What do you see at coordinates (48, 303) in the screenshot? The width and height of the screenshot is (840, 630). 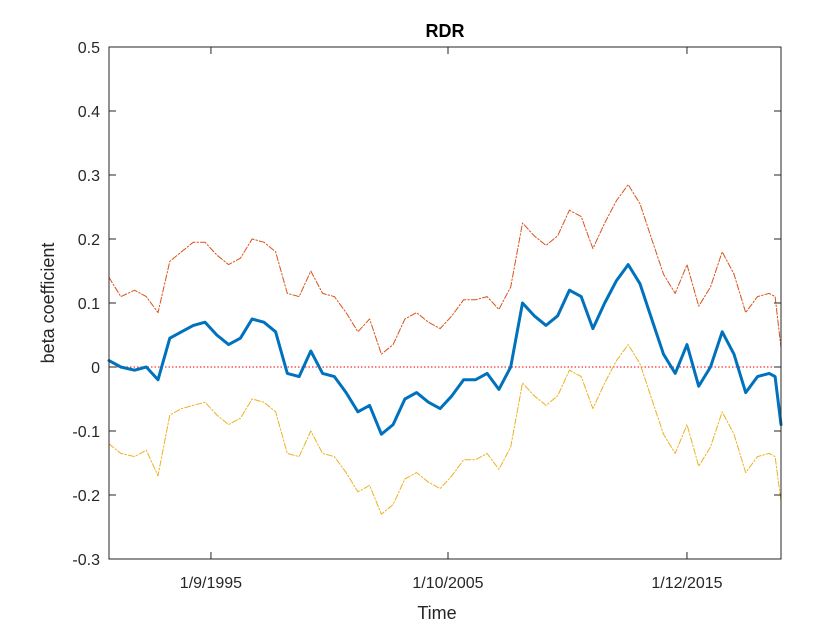 I see `y-axis-label: beta coefficient` at bounding box center [48, 303].